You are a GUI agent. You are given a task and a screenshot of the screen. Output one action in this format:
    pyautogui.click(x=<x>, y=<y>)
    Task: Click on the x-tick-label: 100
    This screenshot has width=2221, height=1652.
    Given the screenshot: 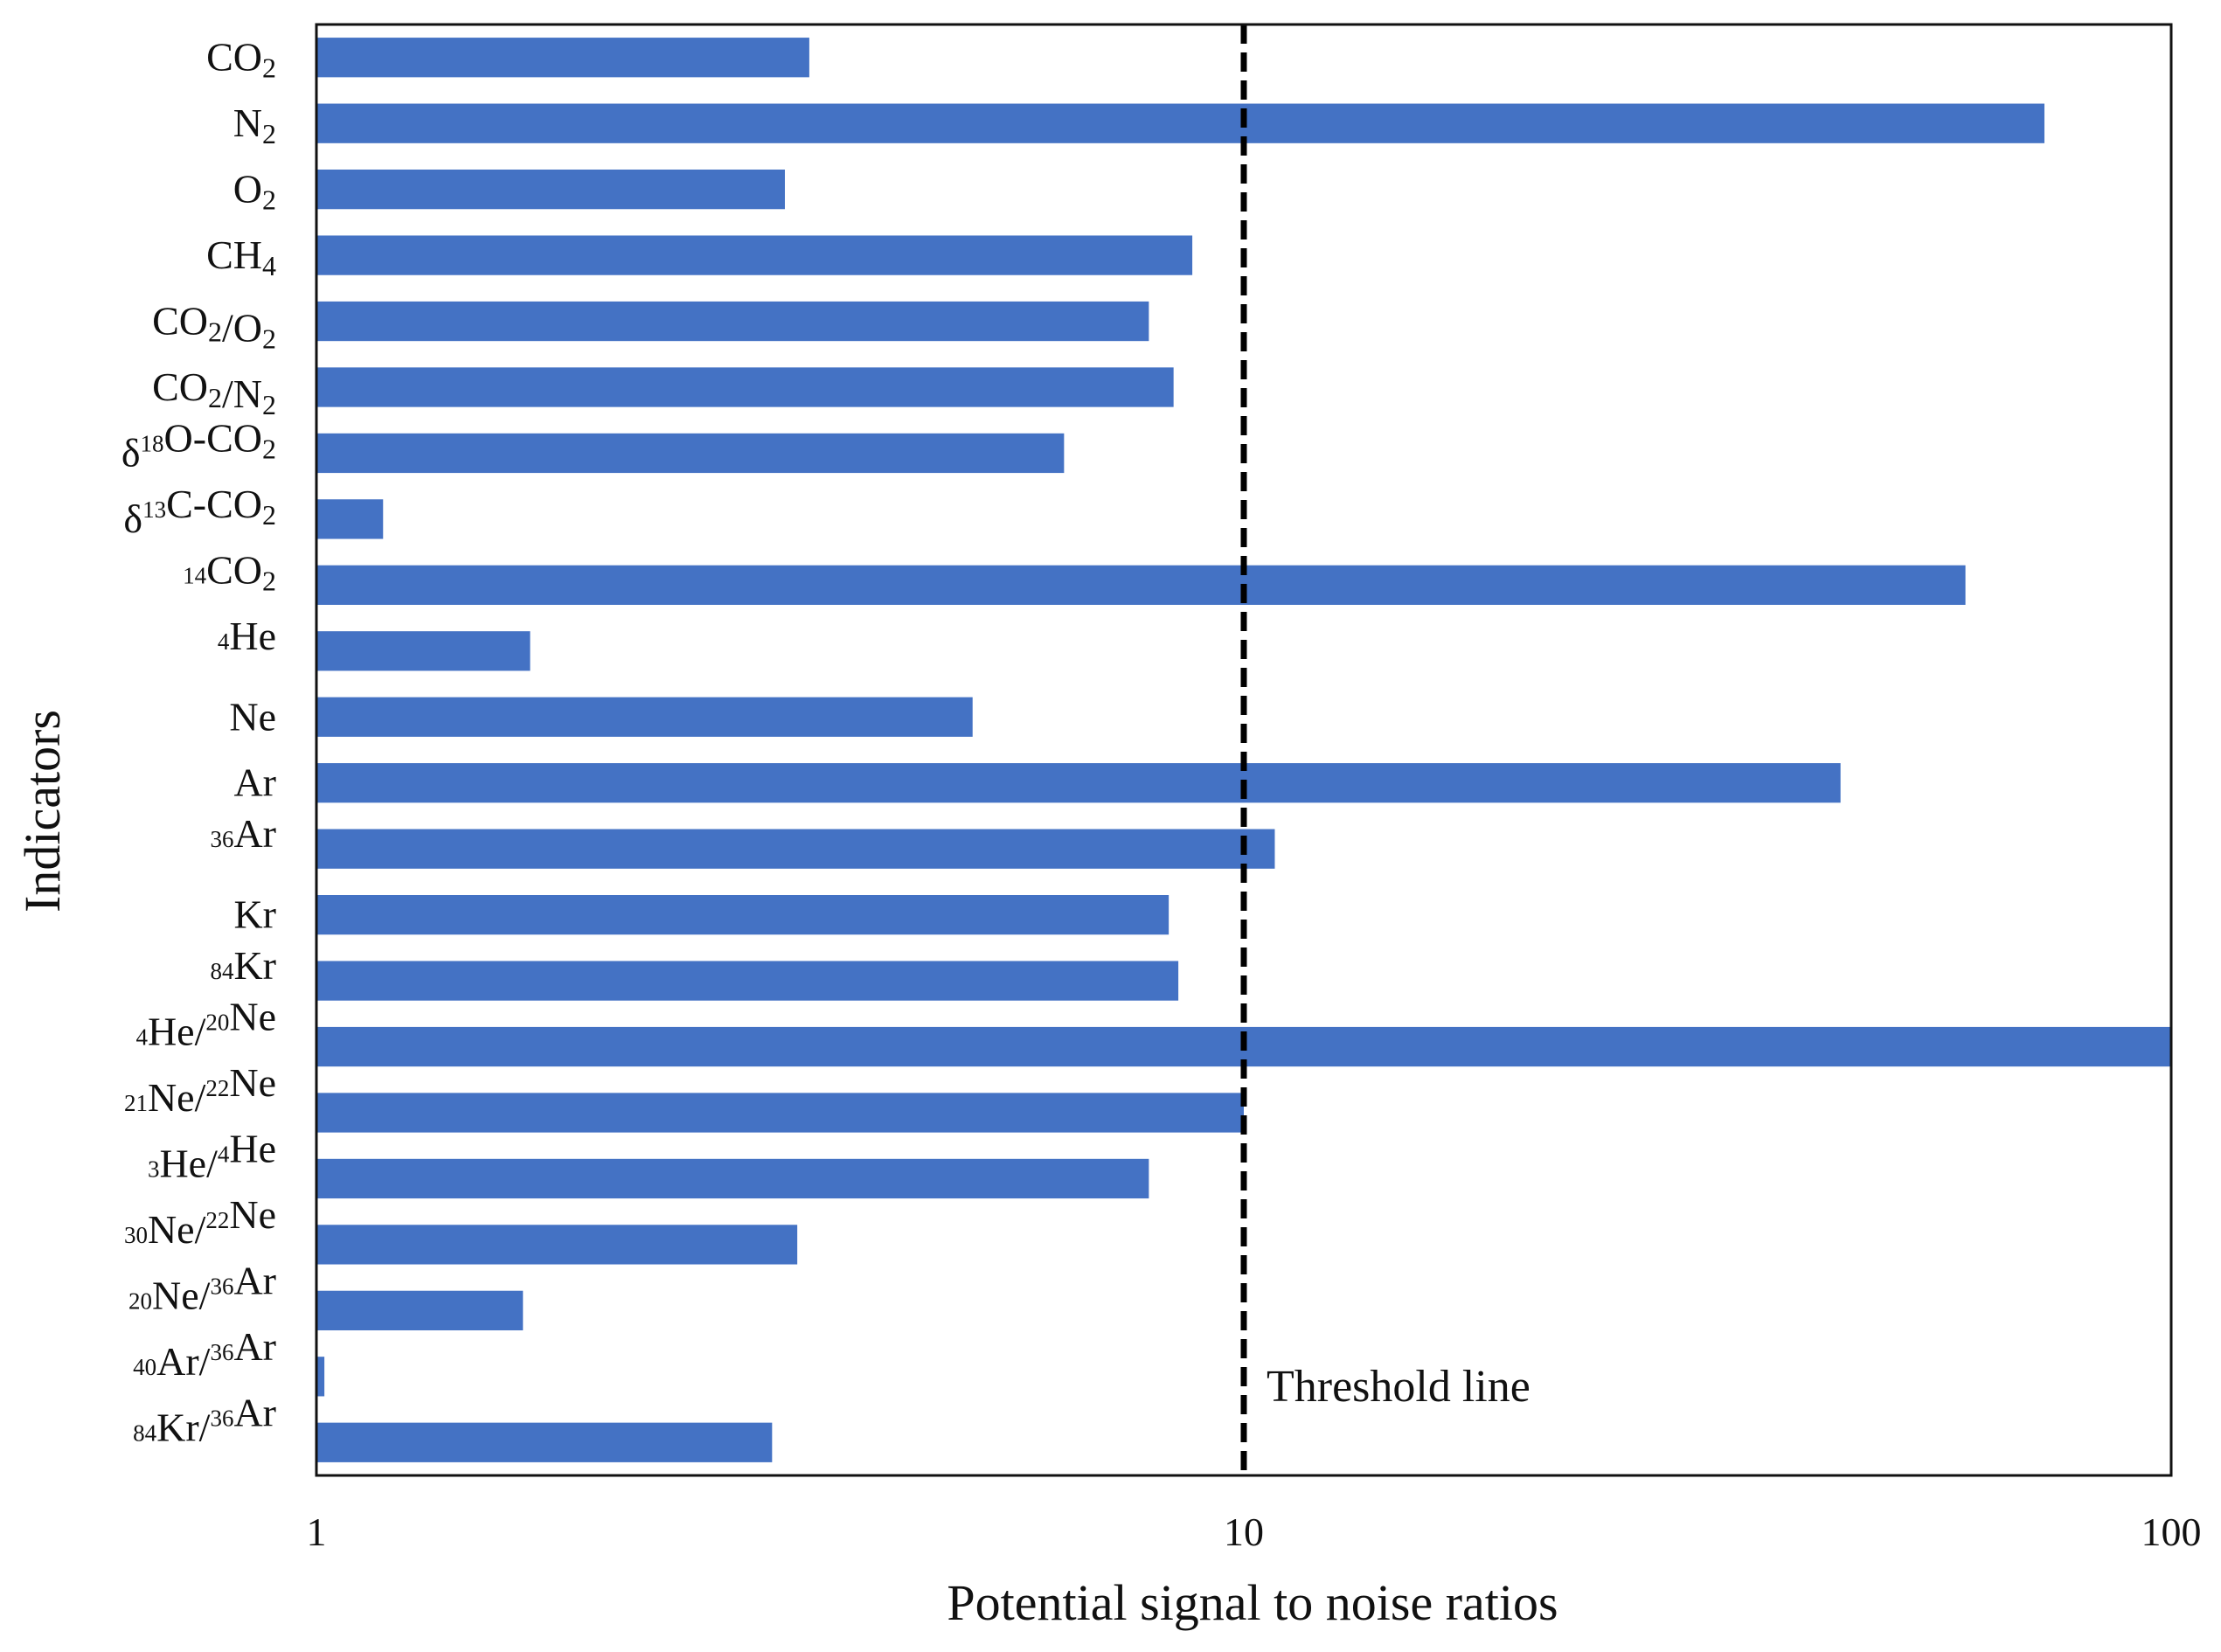 What is the action you would take?
    pyautogui.click(x=2172, y=1532)
    